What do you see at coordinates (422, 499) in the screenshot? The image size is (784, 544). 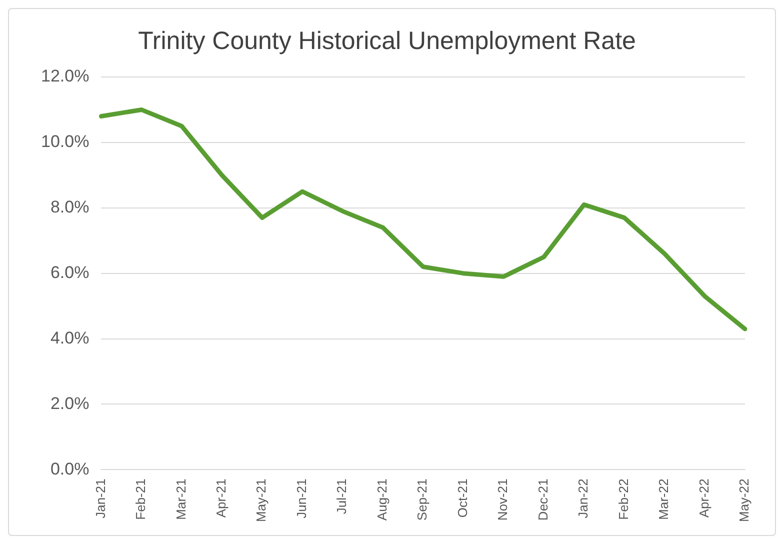 I see `x-tick-label: Sep-21` at bounding box center [422, 499].